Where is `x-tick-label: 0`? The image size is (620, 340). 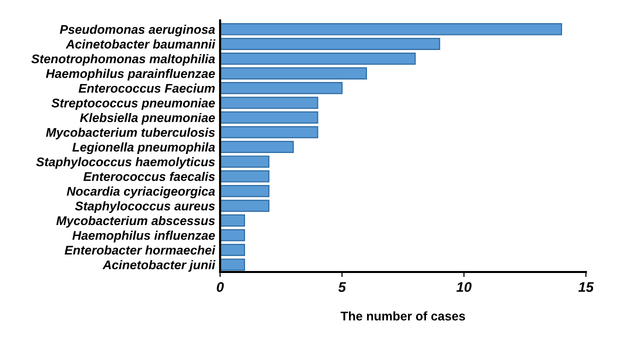
x-tick-label: 0 is located at coordinates (220, 287).